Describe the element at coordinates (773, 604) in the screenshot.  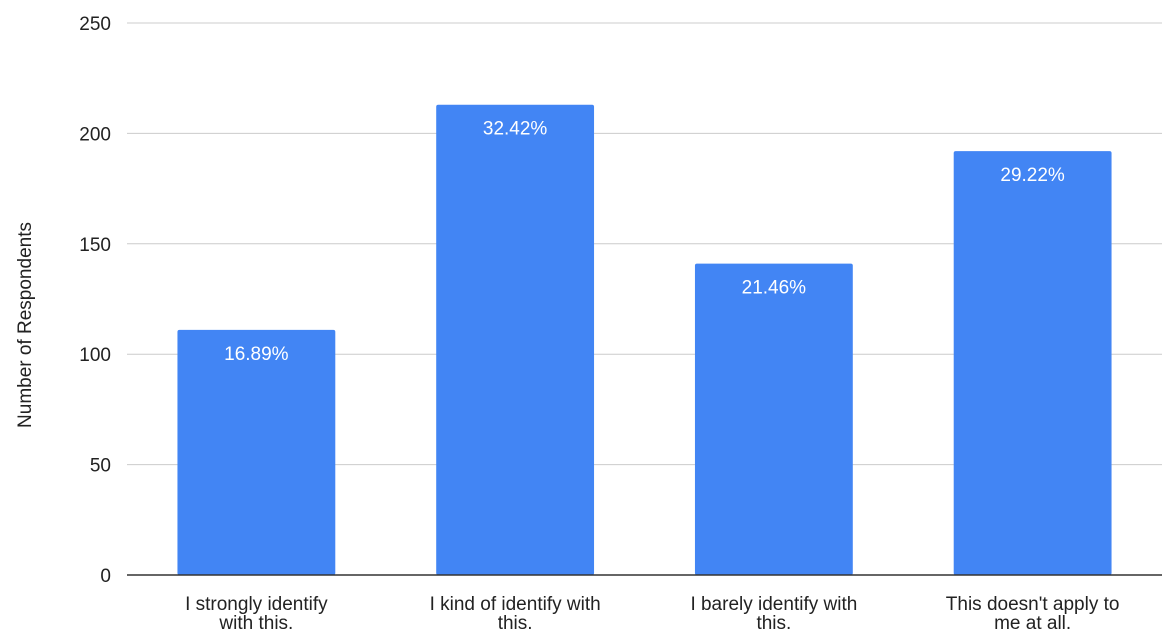
I see `x-tick-label-line: I barely identify with` at that location.